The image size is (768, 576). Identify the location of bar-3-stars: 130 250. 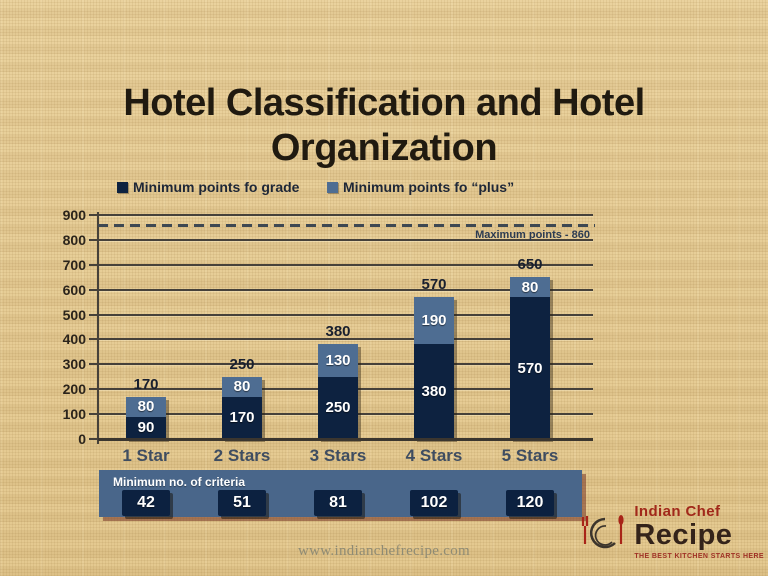
(338, 391).